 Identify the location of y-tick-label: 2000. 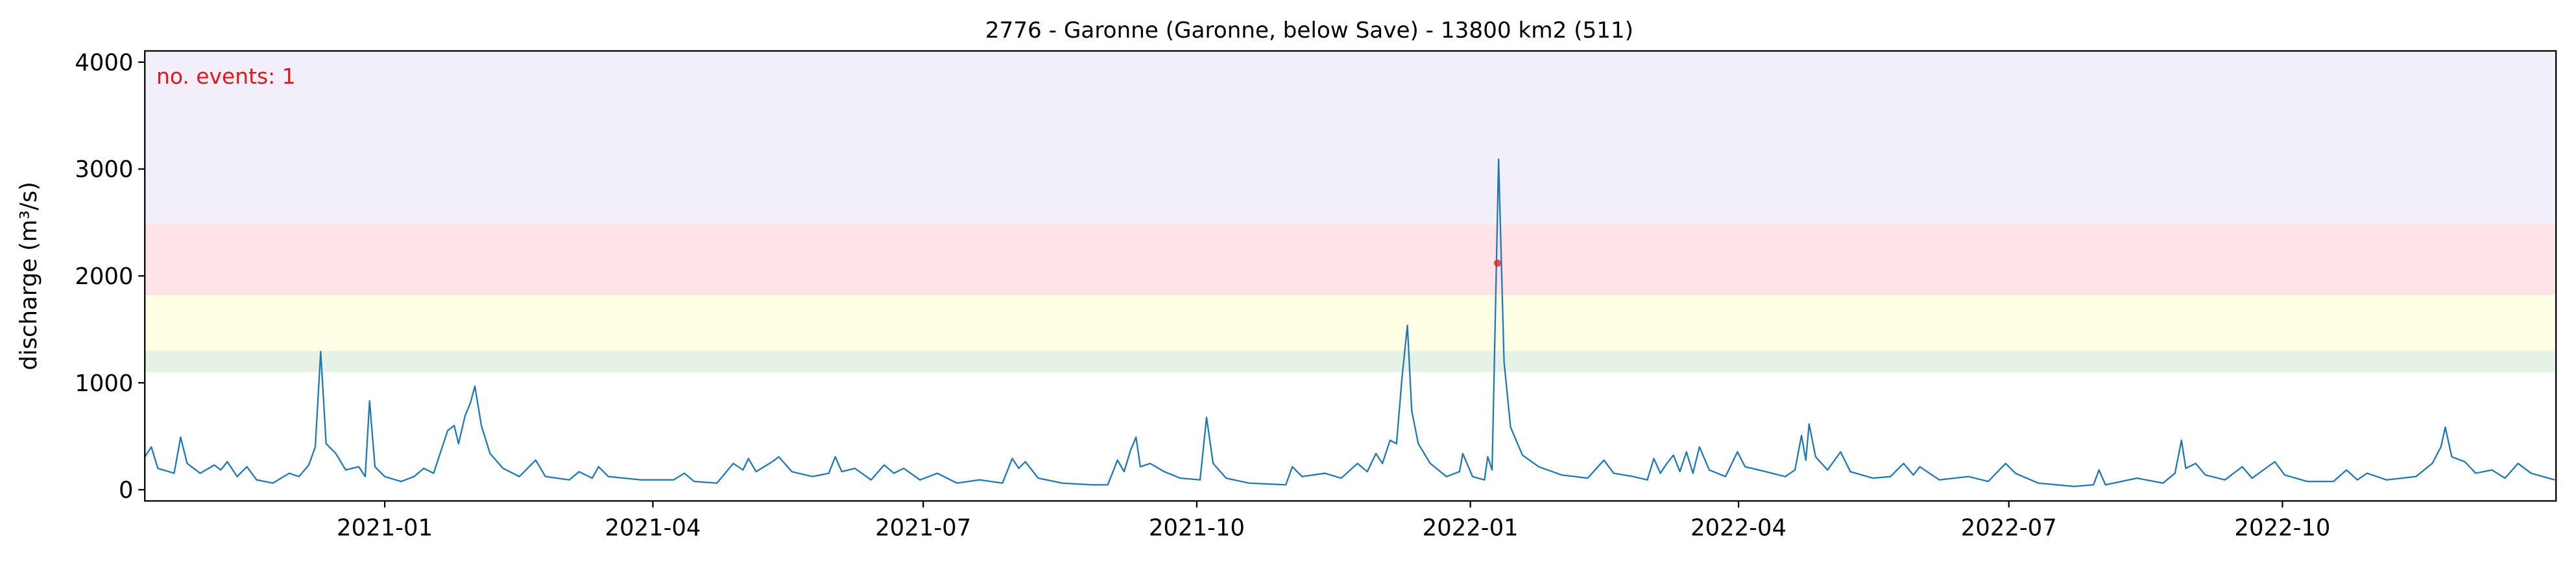
(104, 276).